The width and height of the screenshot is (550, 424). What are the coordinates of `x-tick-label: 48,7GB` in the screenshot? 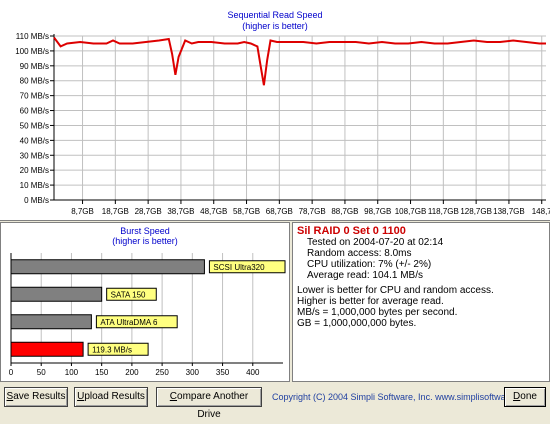 It's located at (213, 211).